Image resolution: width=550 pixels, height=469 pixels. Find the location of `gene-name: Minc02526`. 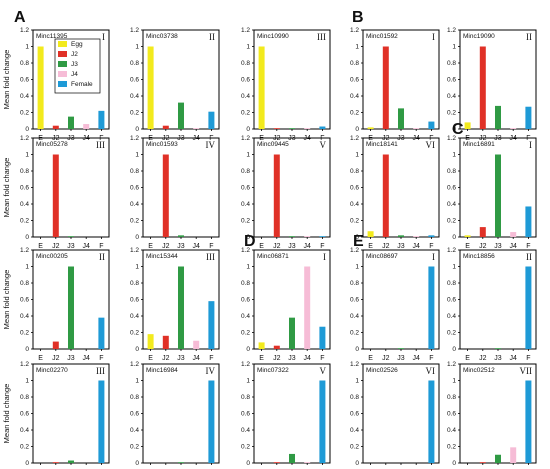

gene-name: Minc02526 is located at coordinates (382, 370).